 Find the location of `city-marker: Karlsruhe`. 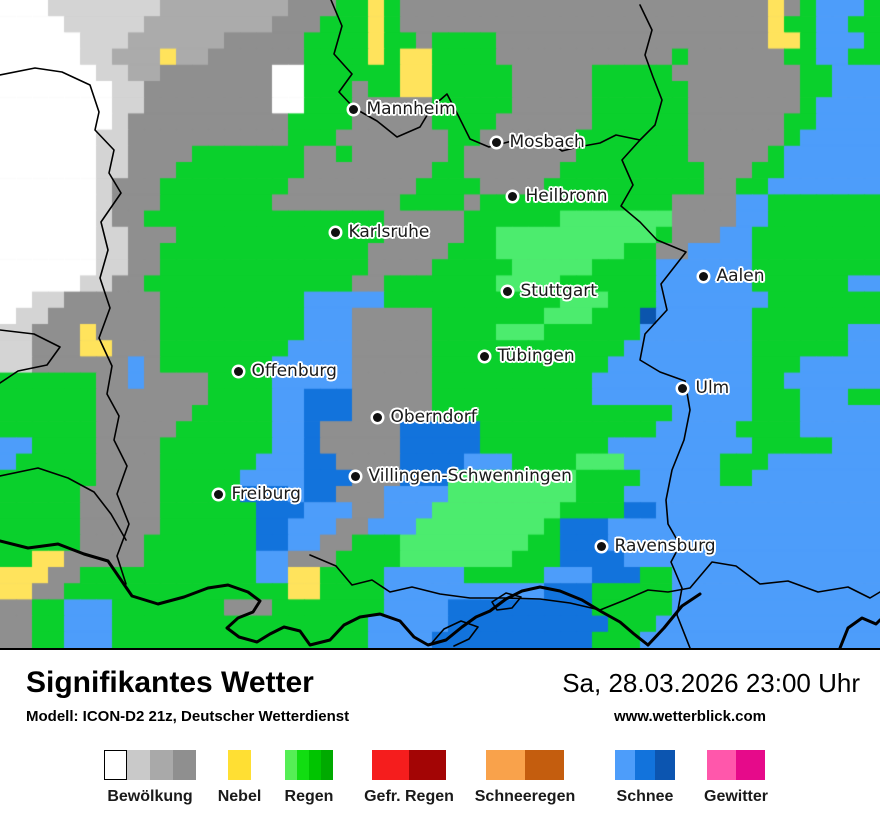

city-marker: Karlsruhe is located at coordinates (380, 232).